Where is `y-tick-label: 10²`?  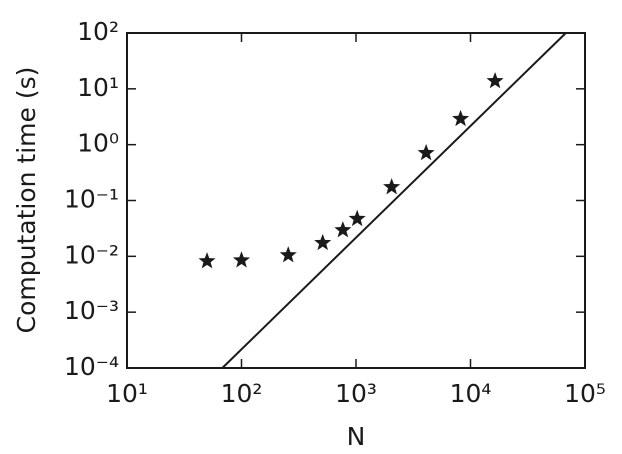
y-tick-label: 10² is located at coordinates (98, 31).